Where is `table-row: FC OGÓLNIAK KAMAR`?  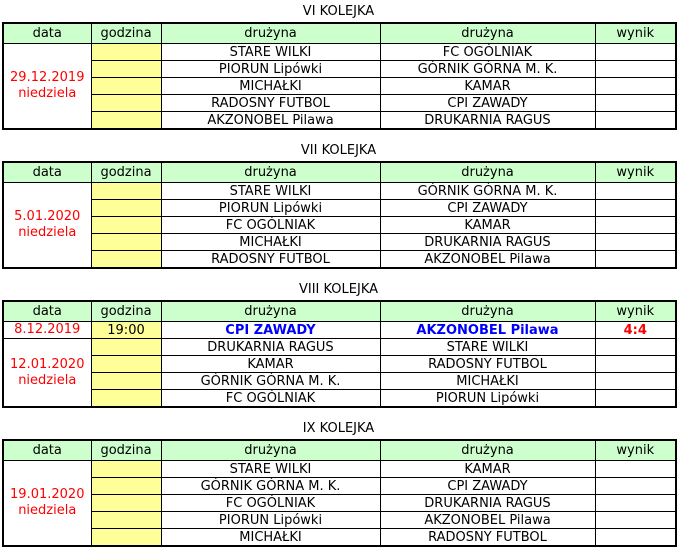
table-row: FC OGÓLNIAK KAMAR is located at coordinates (340, 225).